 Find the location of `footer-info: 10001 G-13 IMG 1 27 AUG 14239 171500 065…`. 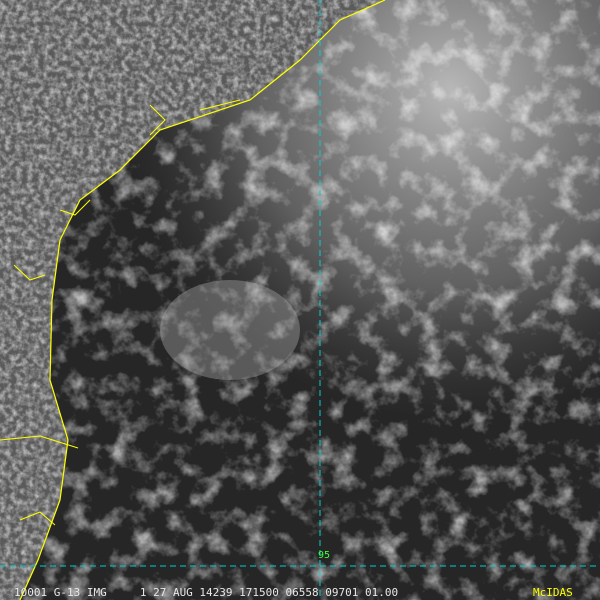

footer-info: 10001 G-13 IMG 1 27 AUG 14239 171500 065… is located at coordinates (206, 592).